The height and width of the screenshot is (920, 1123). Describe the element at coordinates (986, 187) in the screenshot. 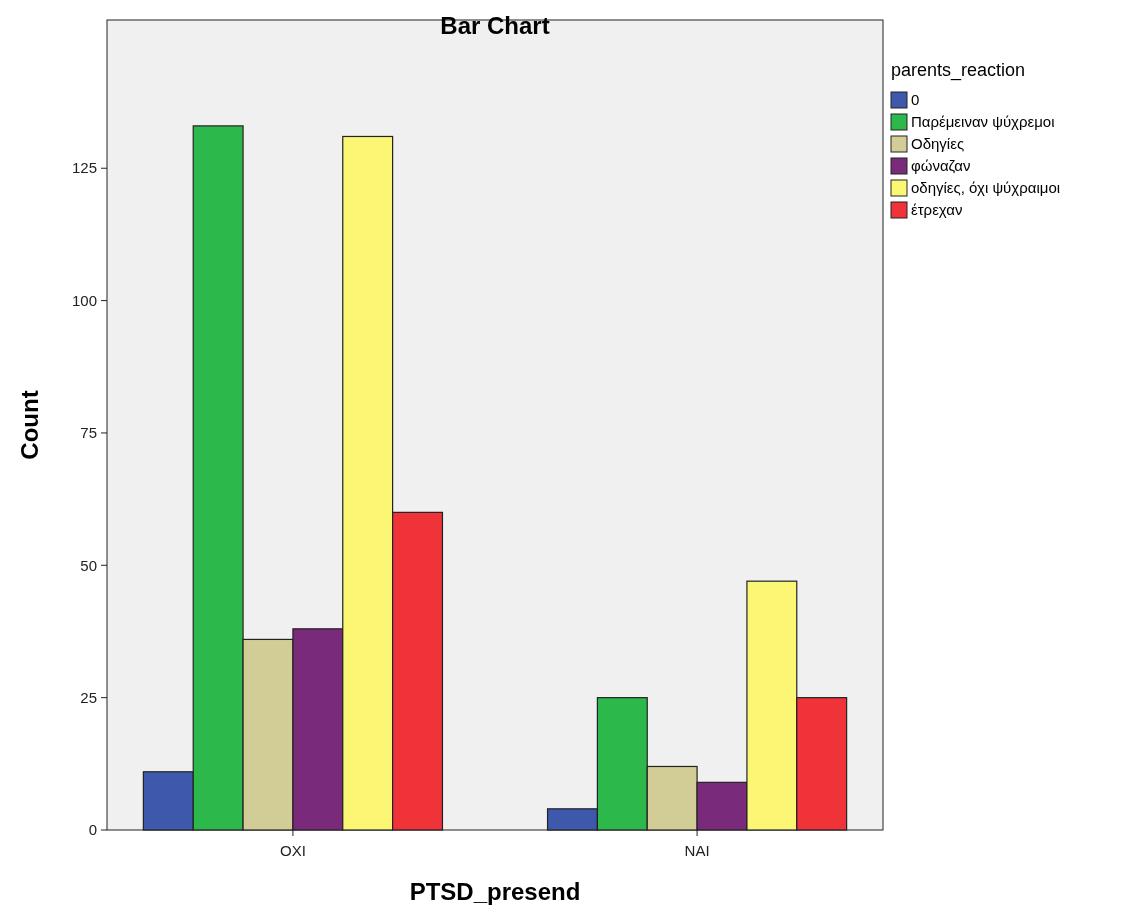

I see `legend-label: οδηγίες, όχι ψύχραιμοι` at that location.